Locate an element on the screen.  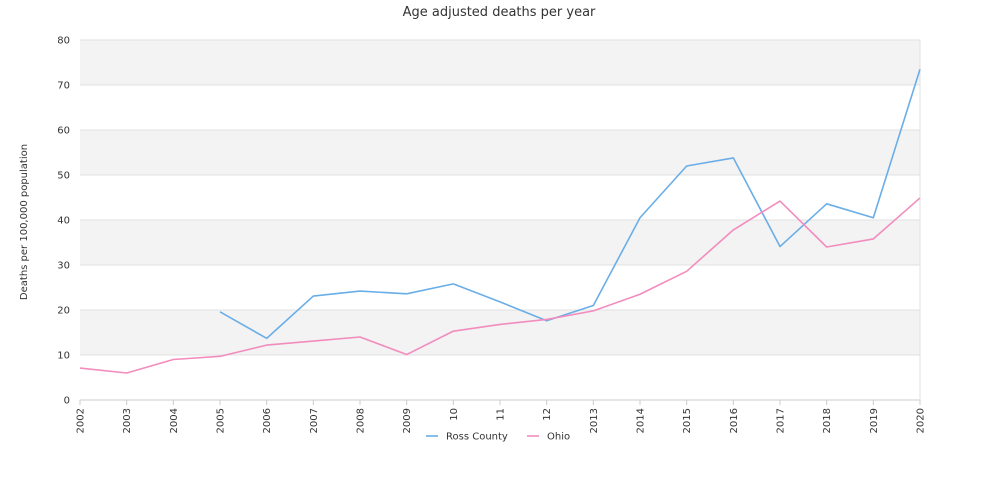
y-axis-label: Deaths per 100,000 population is located at coordinates (24, 222).